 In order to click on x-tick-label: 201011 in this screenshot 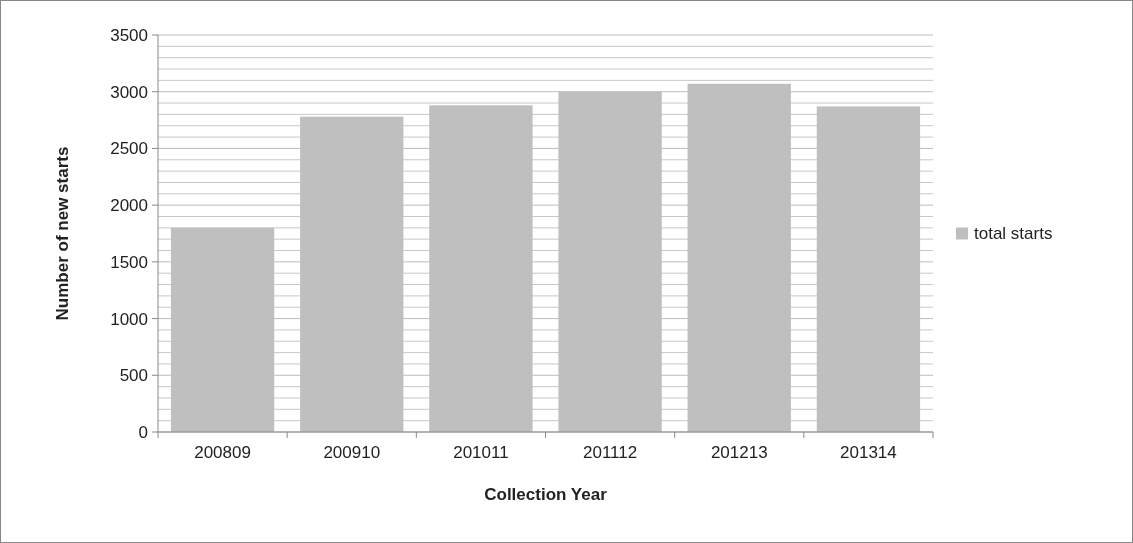, I will do `click(481, 452)`.